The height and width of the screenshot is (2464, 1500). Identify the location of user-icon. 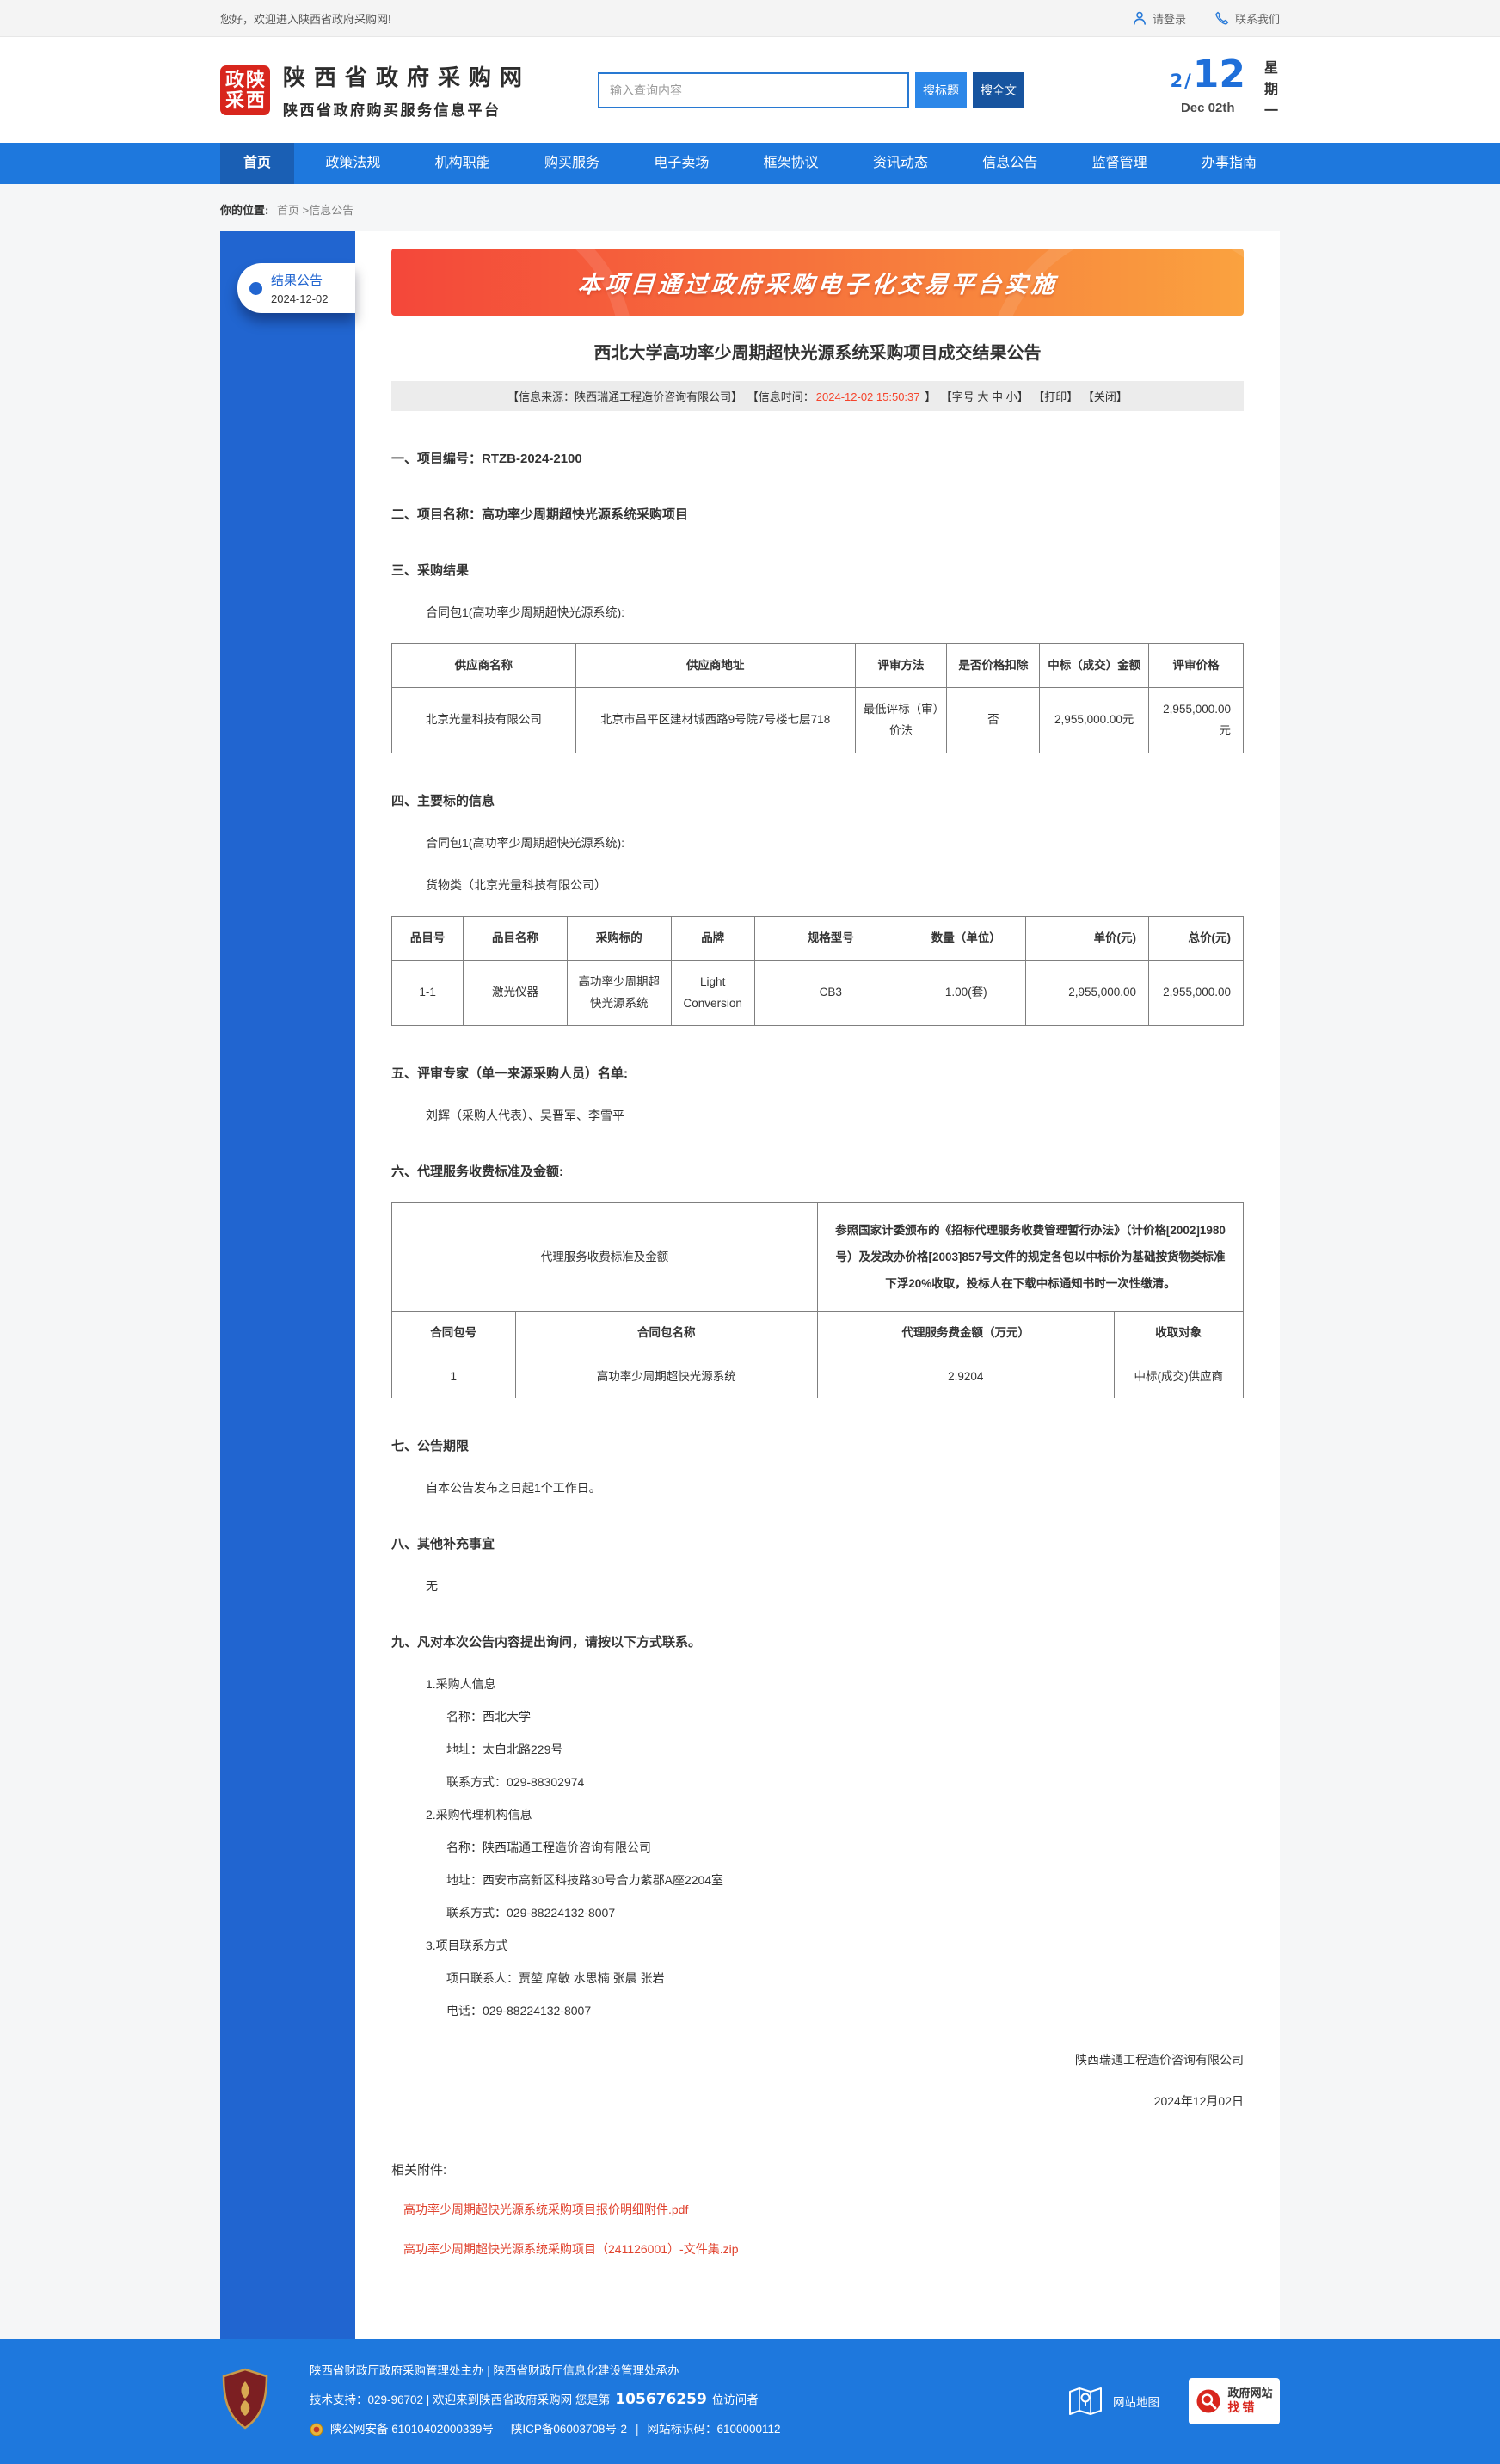
(1139, 18).